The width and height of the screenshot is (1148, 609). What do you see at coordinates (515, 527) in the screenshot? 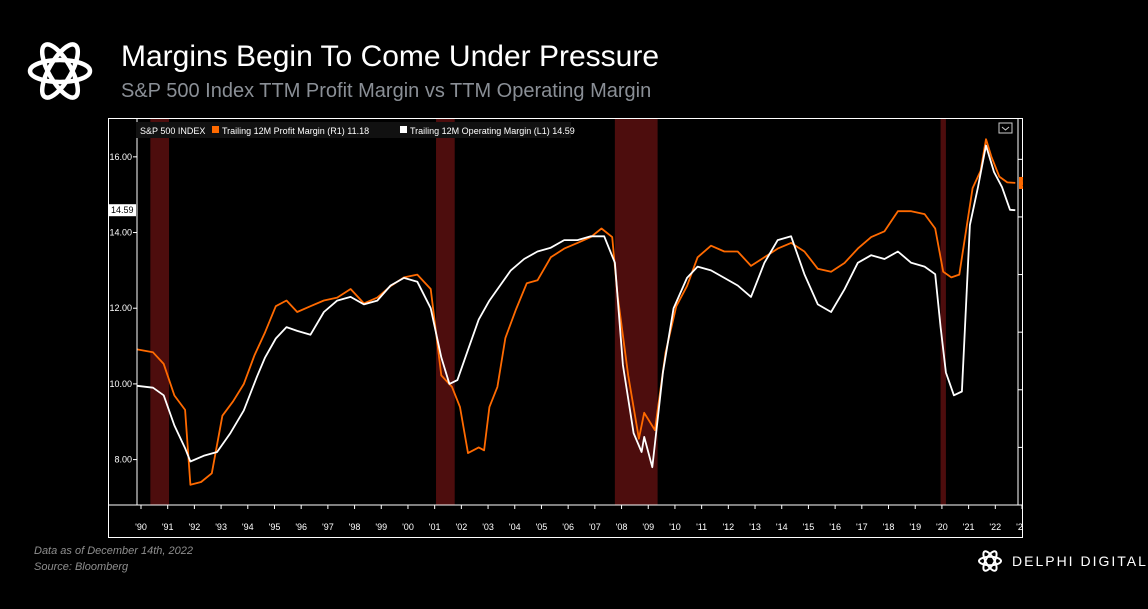
I see `x-tick-label: '04` at bounding box center [515, 527].